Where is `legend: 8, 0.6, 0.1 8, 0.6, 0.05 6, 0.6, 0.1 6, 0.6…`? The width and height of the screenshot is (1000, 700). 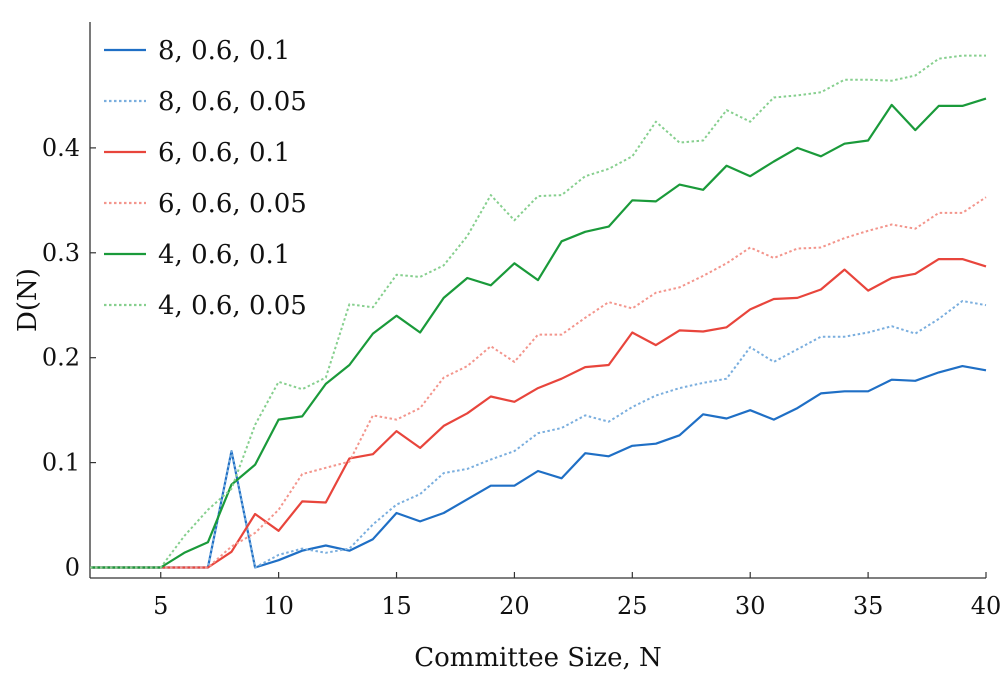
legend: 8, 0.6, 0.1 8, 0.6, 0.05 6, 0.6, 0.1 6, 0.6… is located at coordinates (205, 178).